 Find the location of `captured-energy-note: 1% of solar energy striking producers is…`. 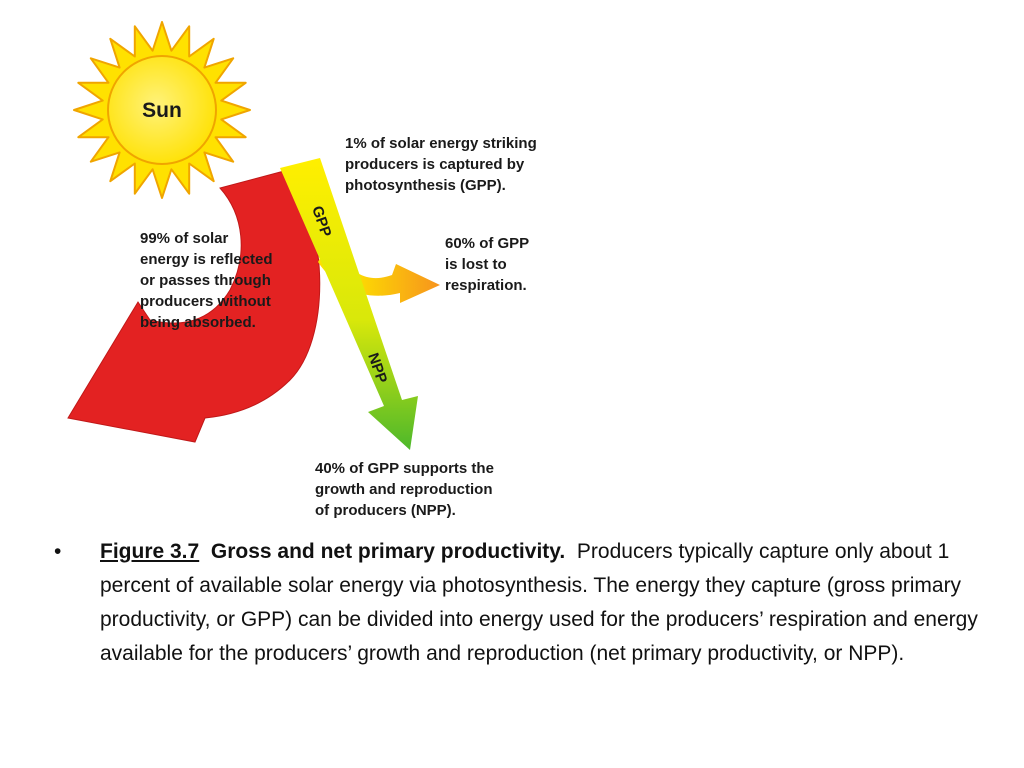

captured-energy-note: 1% of solar energy striking producers is… is located at coordinates (441, 164).